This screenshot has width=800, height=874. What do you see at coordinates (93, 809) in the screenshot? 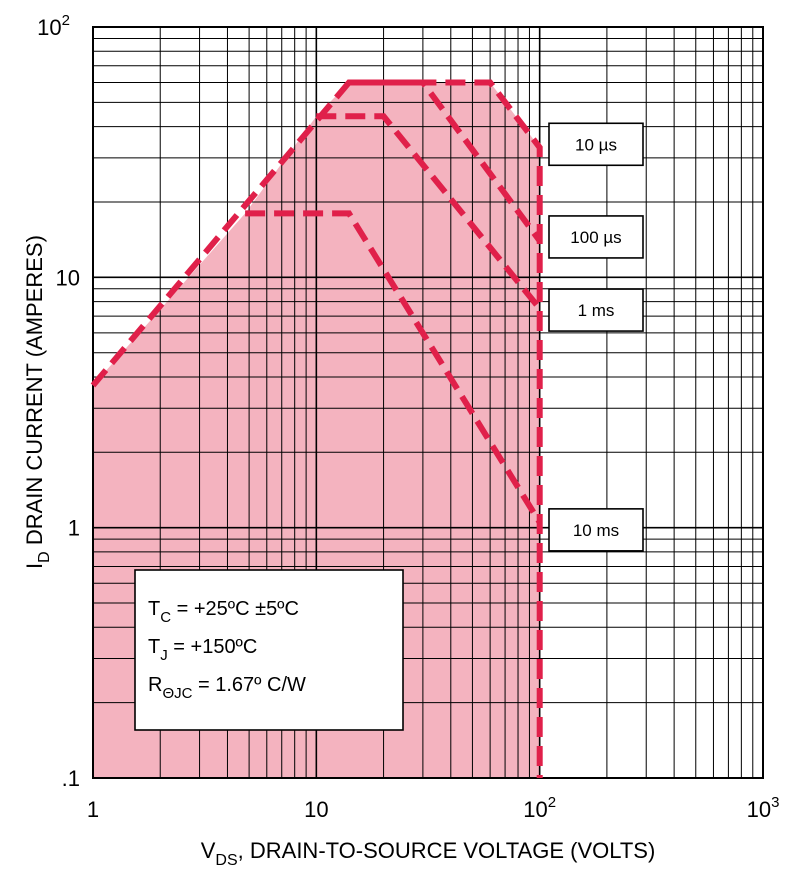
I see `x-tick-label: 1` at bounding box center [93, 809].